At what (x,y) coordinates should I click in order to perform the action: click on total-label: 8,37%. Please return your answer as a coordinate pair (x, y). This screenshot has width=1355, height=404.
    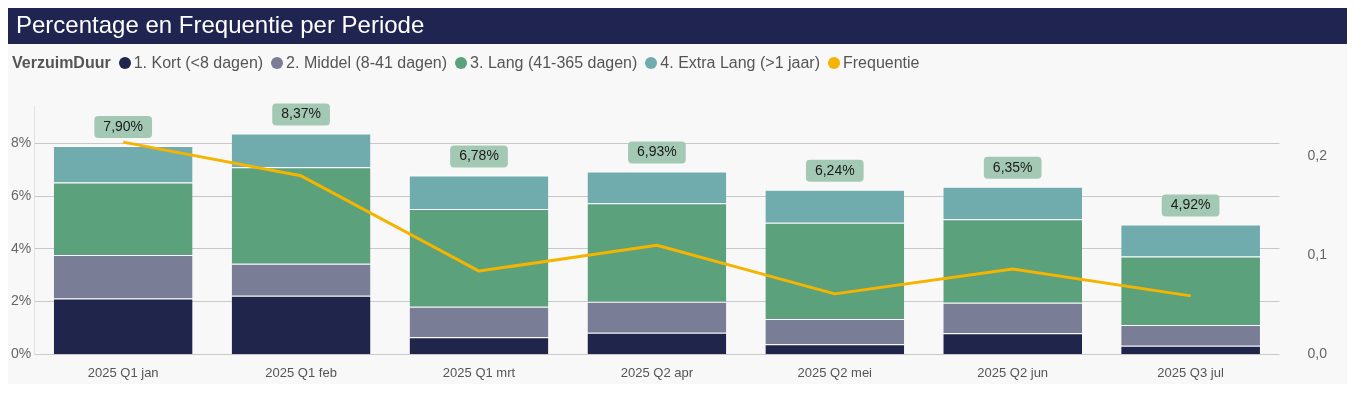
    Looking at the image, I should click on (301, 113).